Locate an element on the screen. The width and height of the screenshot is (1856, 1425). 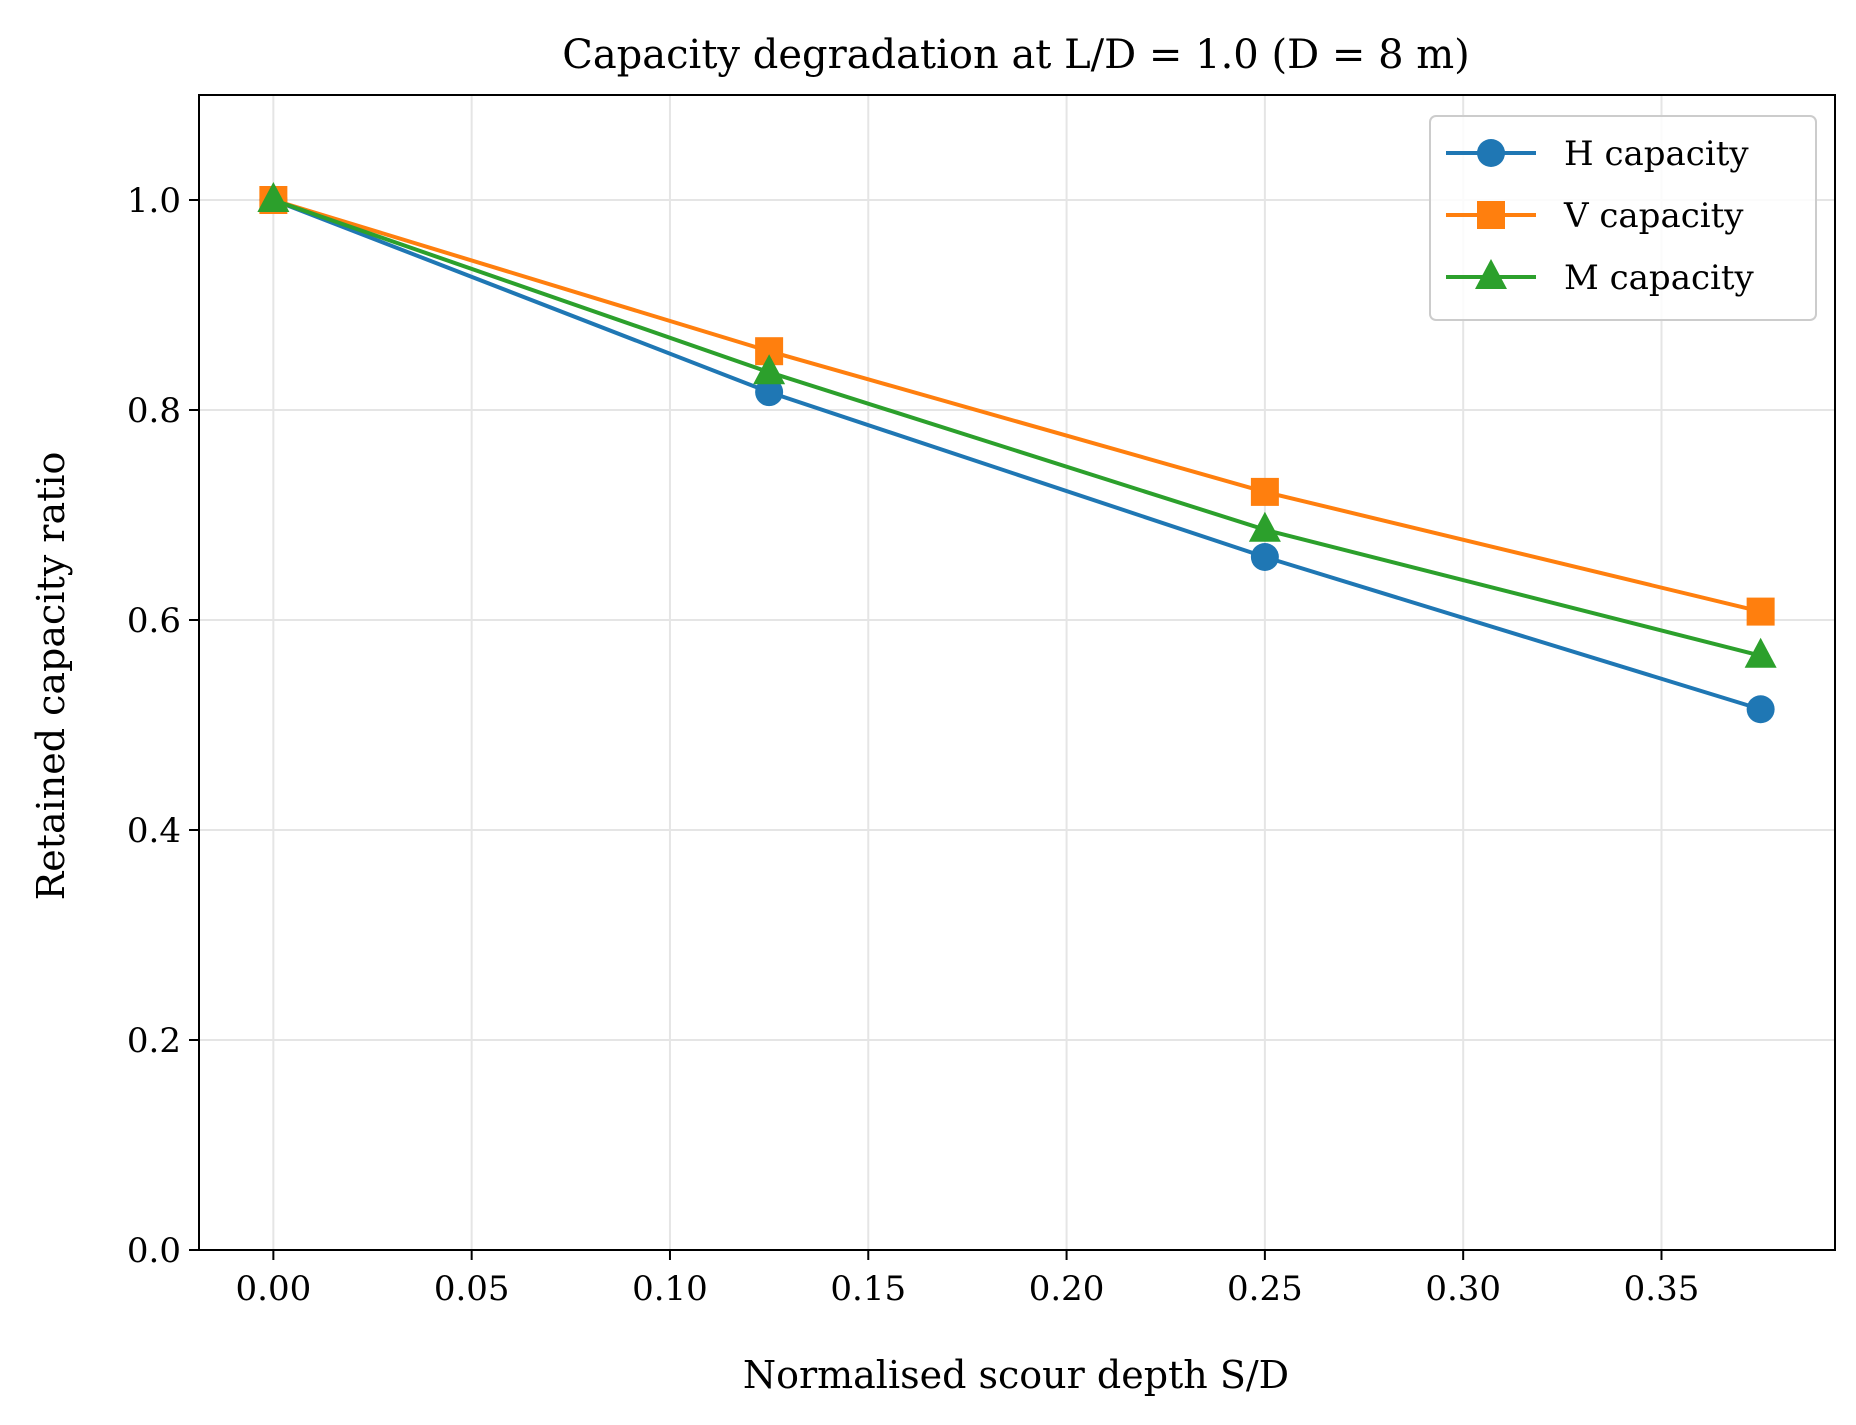
x-tick-label: 0.15 is located at coordinates (868, 1289).